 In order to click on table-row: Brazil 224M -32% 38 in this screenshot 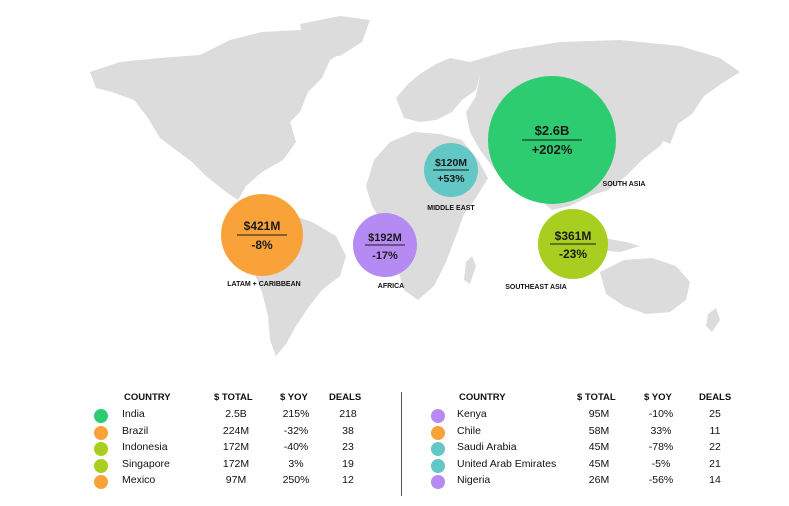, I will do `click(233, 433)`.